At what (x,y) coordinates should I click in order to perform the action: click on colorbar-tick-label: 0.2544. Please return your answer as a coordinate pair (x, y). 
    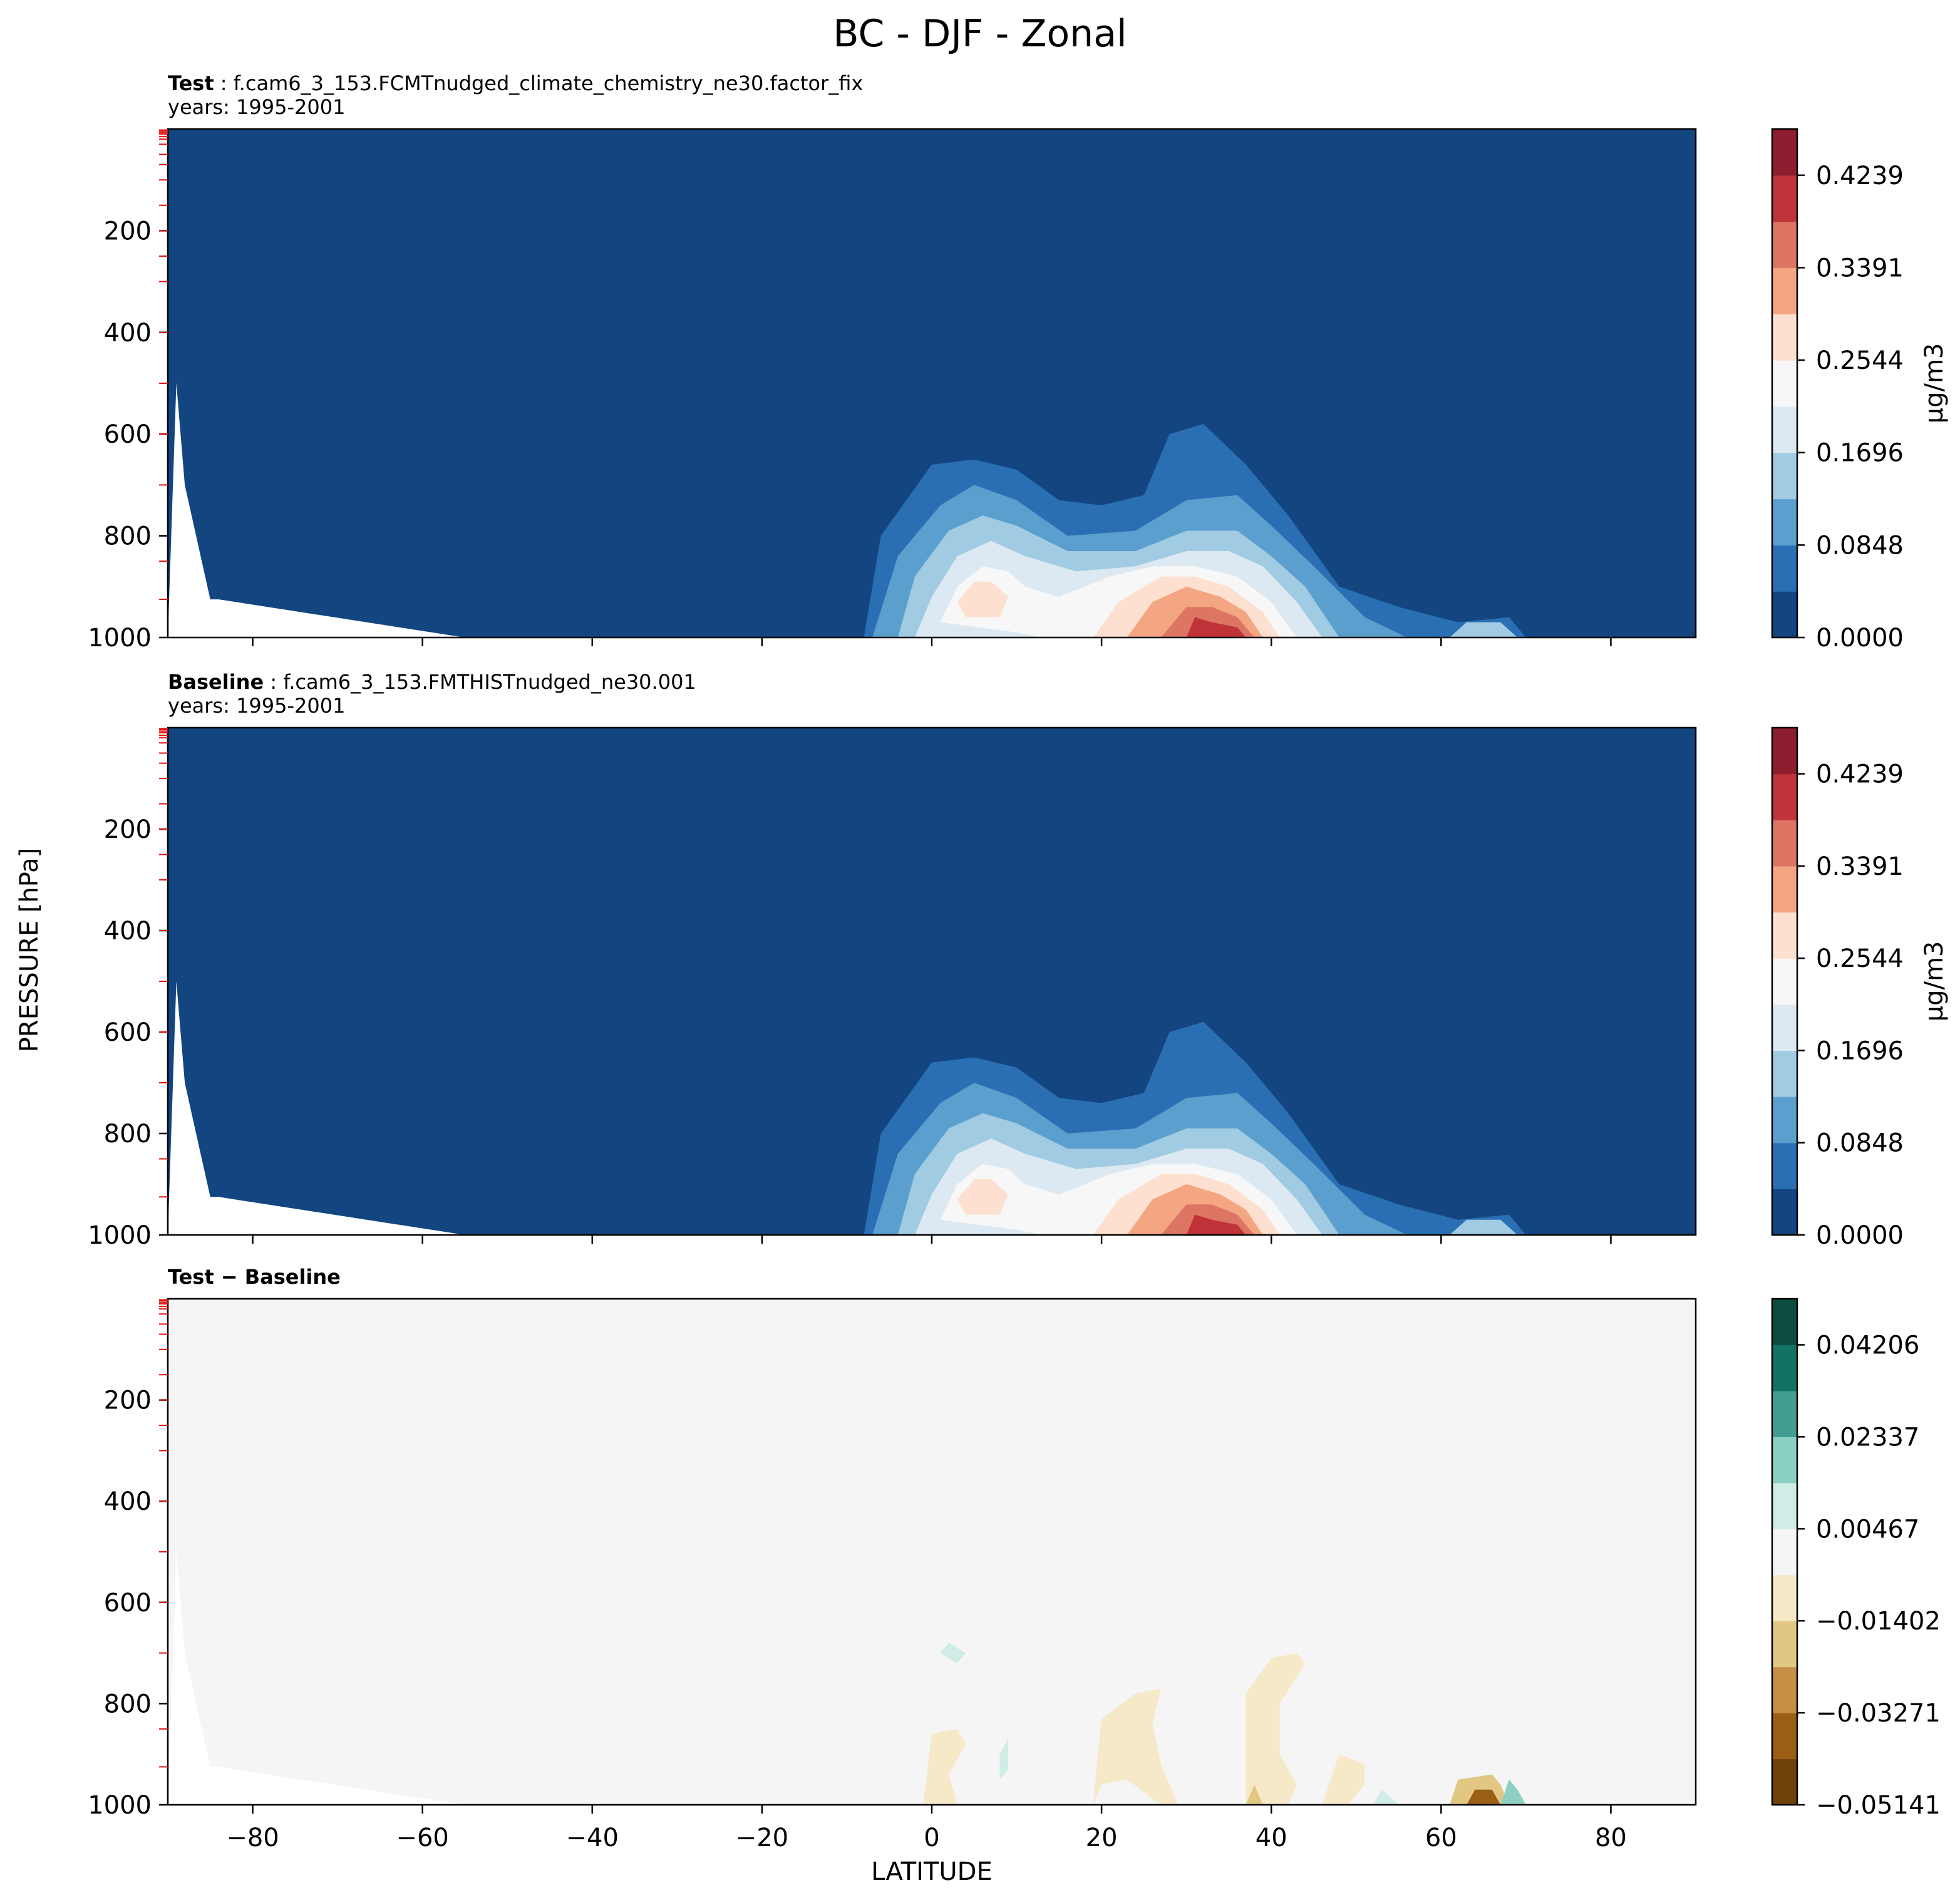
    Looking at the image, I should click on (1860, 958).